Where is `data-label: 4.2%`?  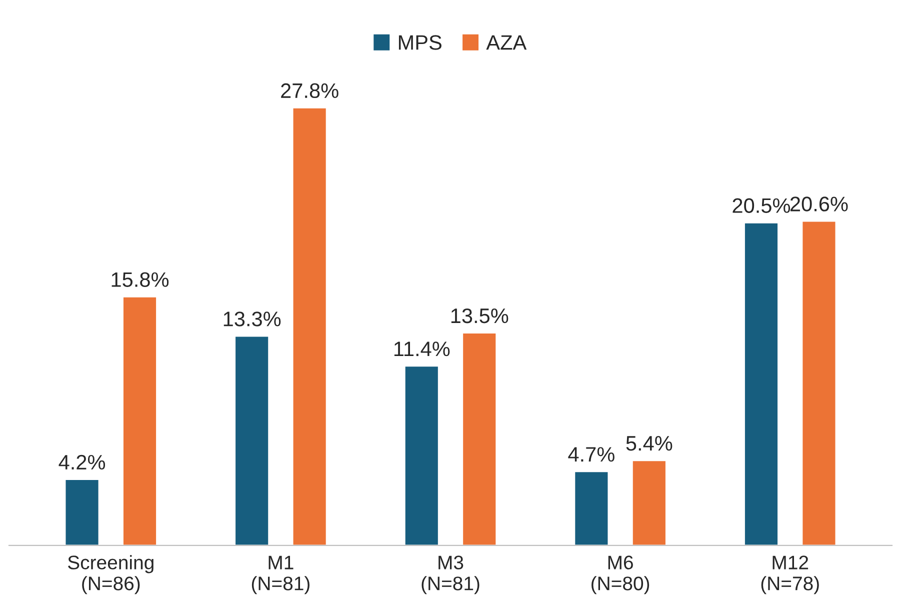 data-label: 4.2% is located at coordinates (82, 462).